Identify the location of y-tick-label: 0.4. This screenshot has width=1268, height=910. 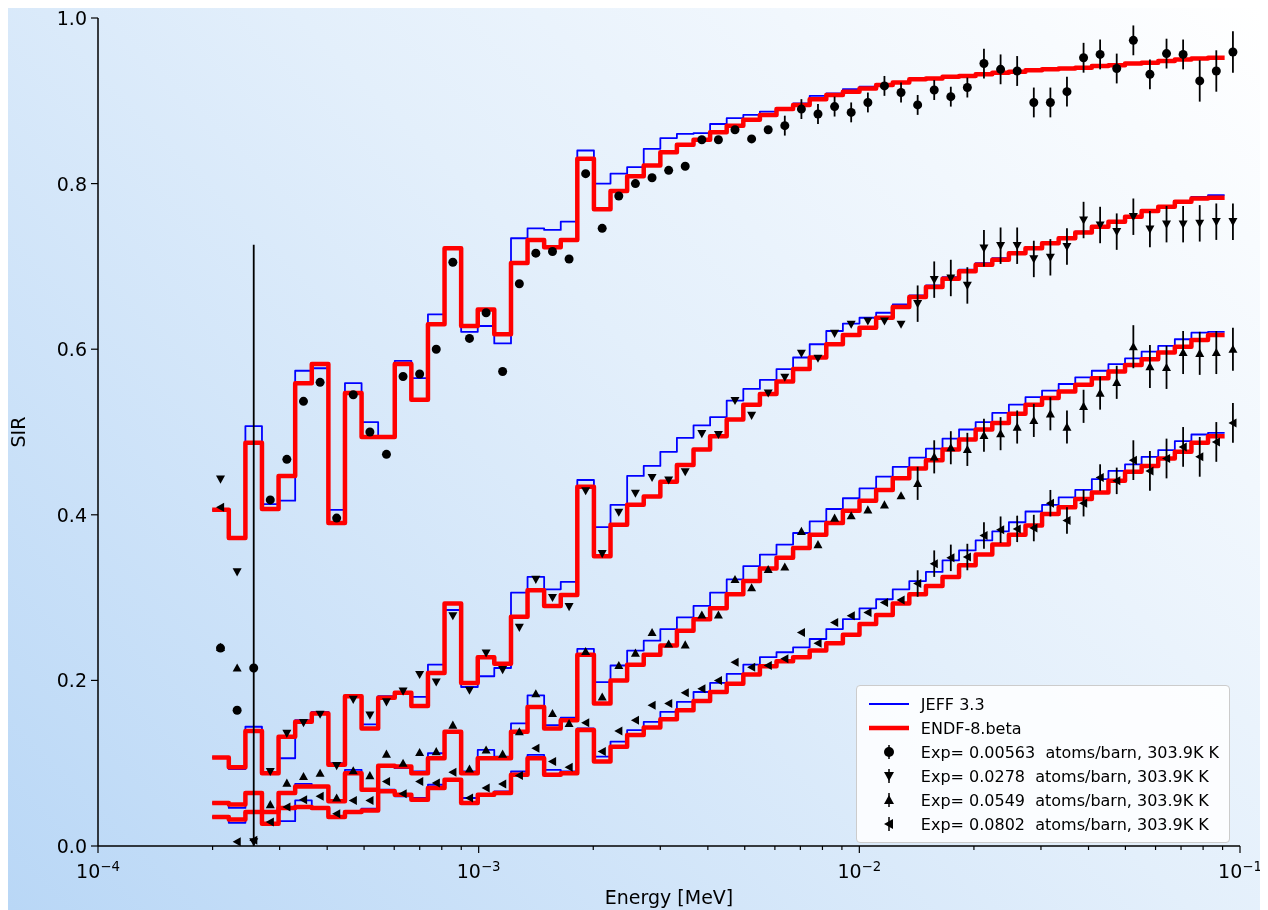
(71, 514).